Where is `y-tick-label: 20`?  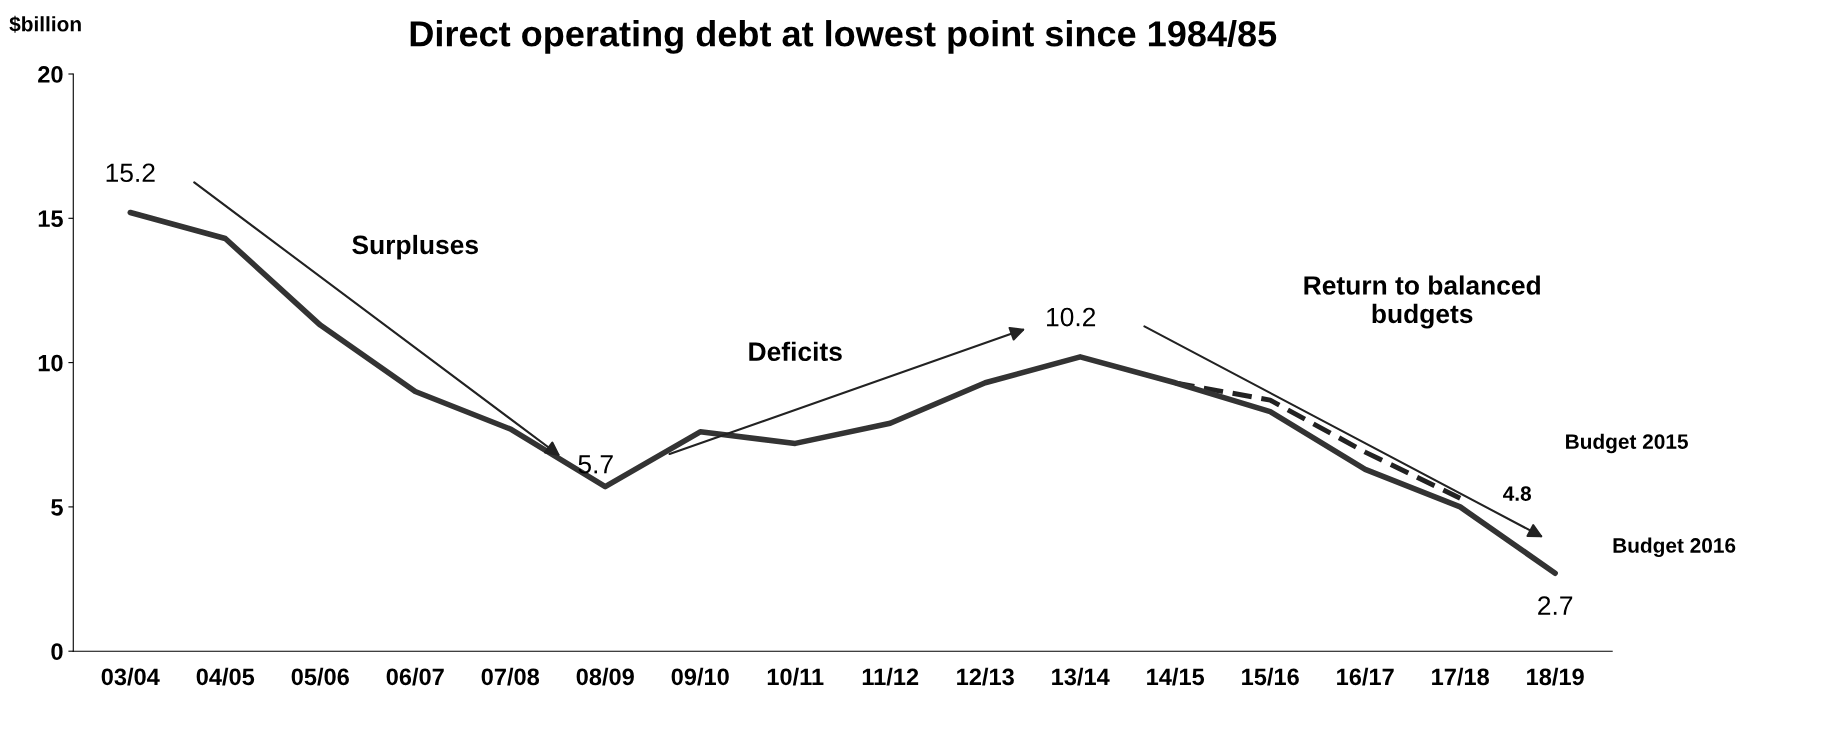
y-tick-label: 20 is located at coordinates (50, 74).